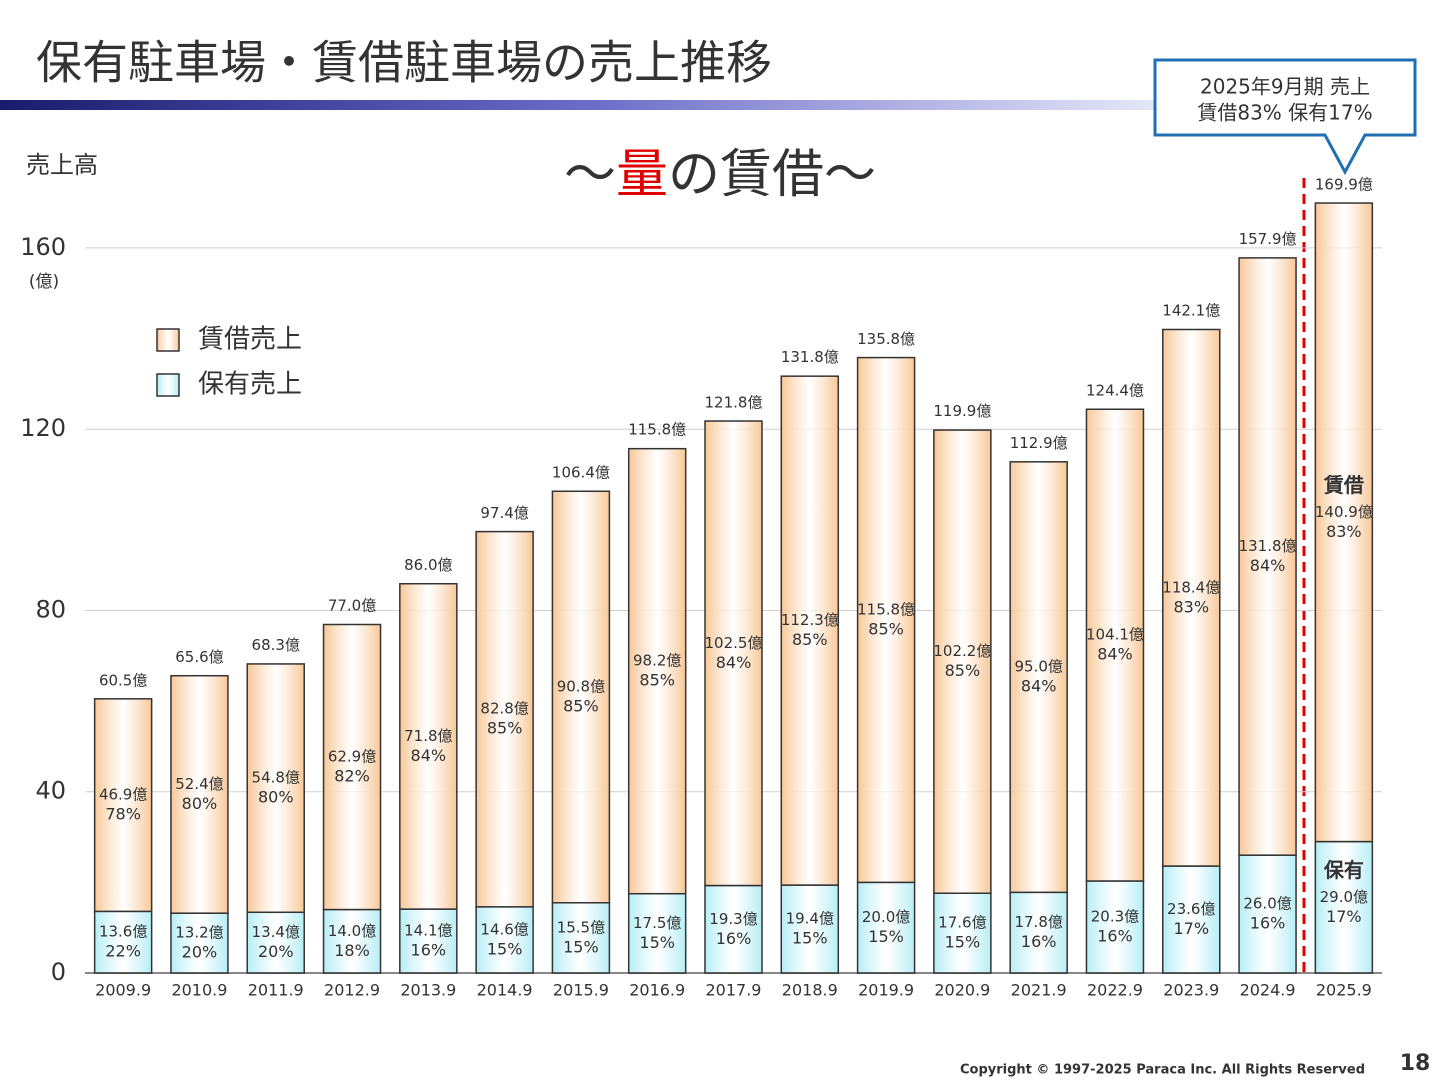  Describe the element at coordinates (504, 929) in the screenshot. I see `value-label: 14.6億` at that location.